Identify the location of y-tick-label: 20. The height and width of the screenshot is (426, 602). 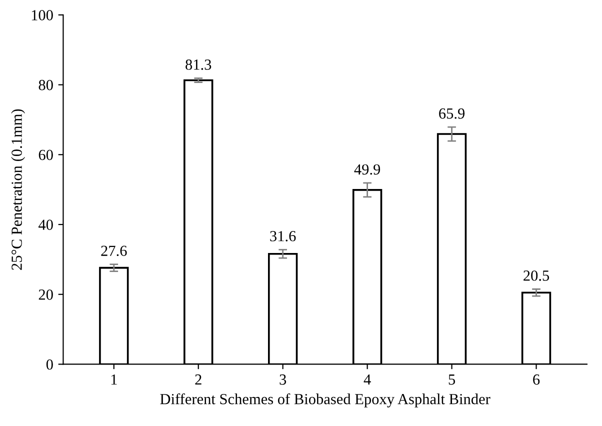
(45, 295).